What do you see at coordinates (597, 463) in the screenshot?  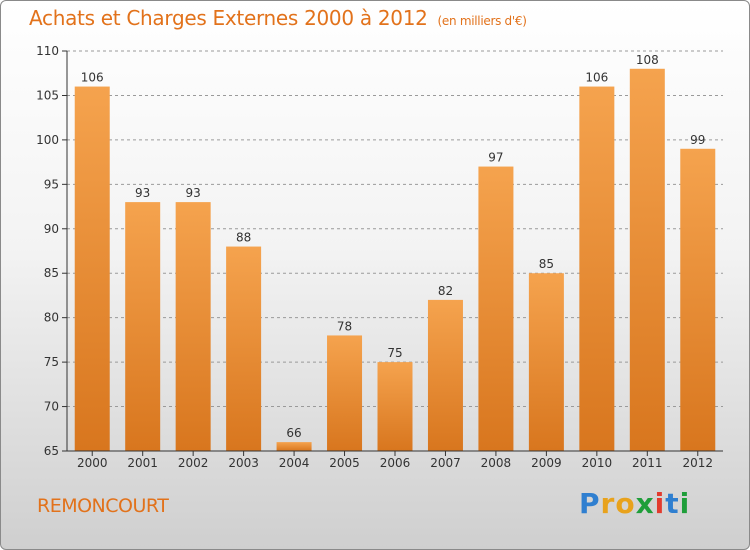 I see `x-tick-label: 2010` at bounding box center [597, 463].